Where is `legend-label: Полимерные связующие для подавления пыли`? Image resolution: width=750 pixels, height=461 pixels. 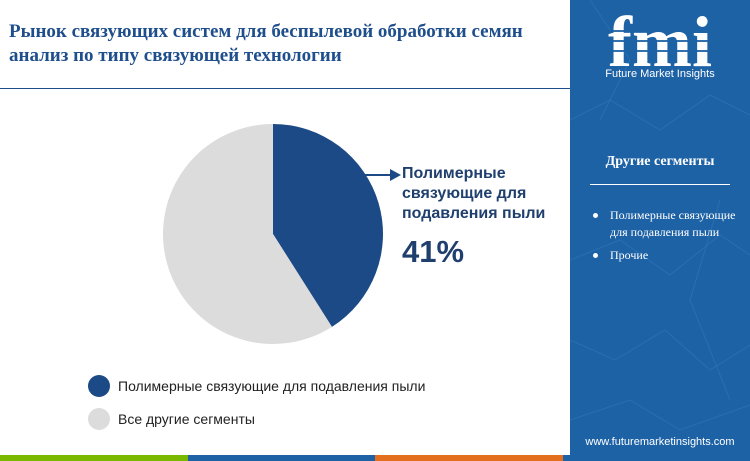
legend-label: Полимерные связующие для подавления пыли is located at coordinates (272, 386).